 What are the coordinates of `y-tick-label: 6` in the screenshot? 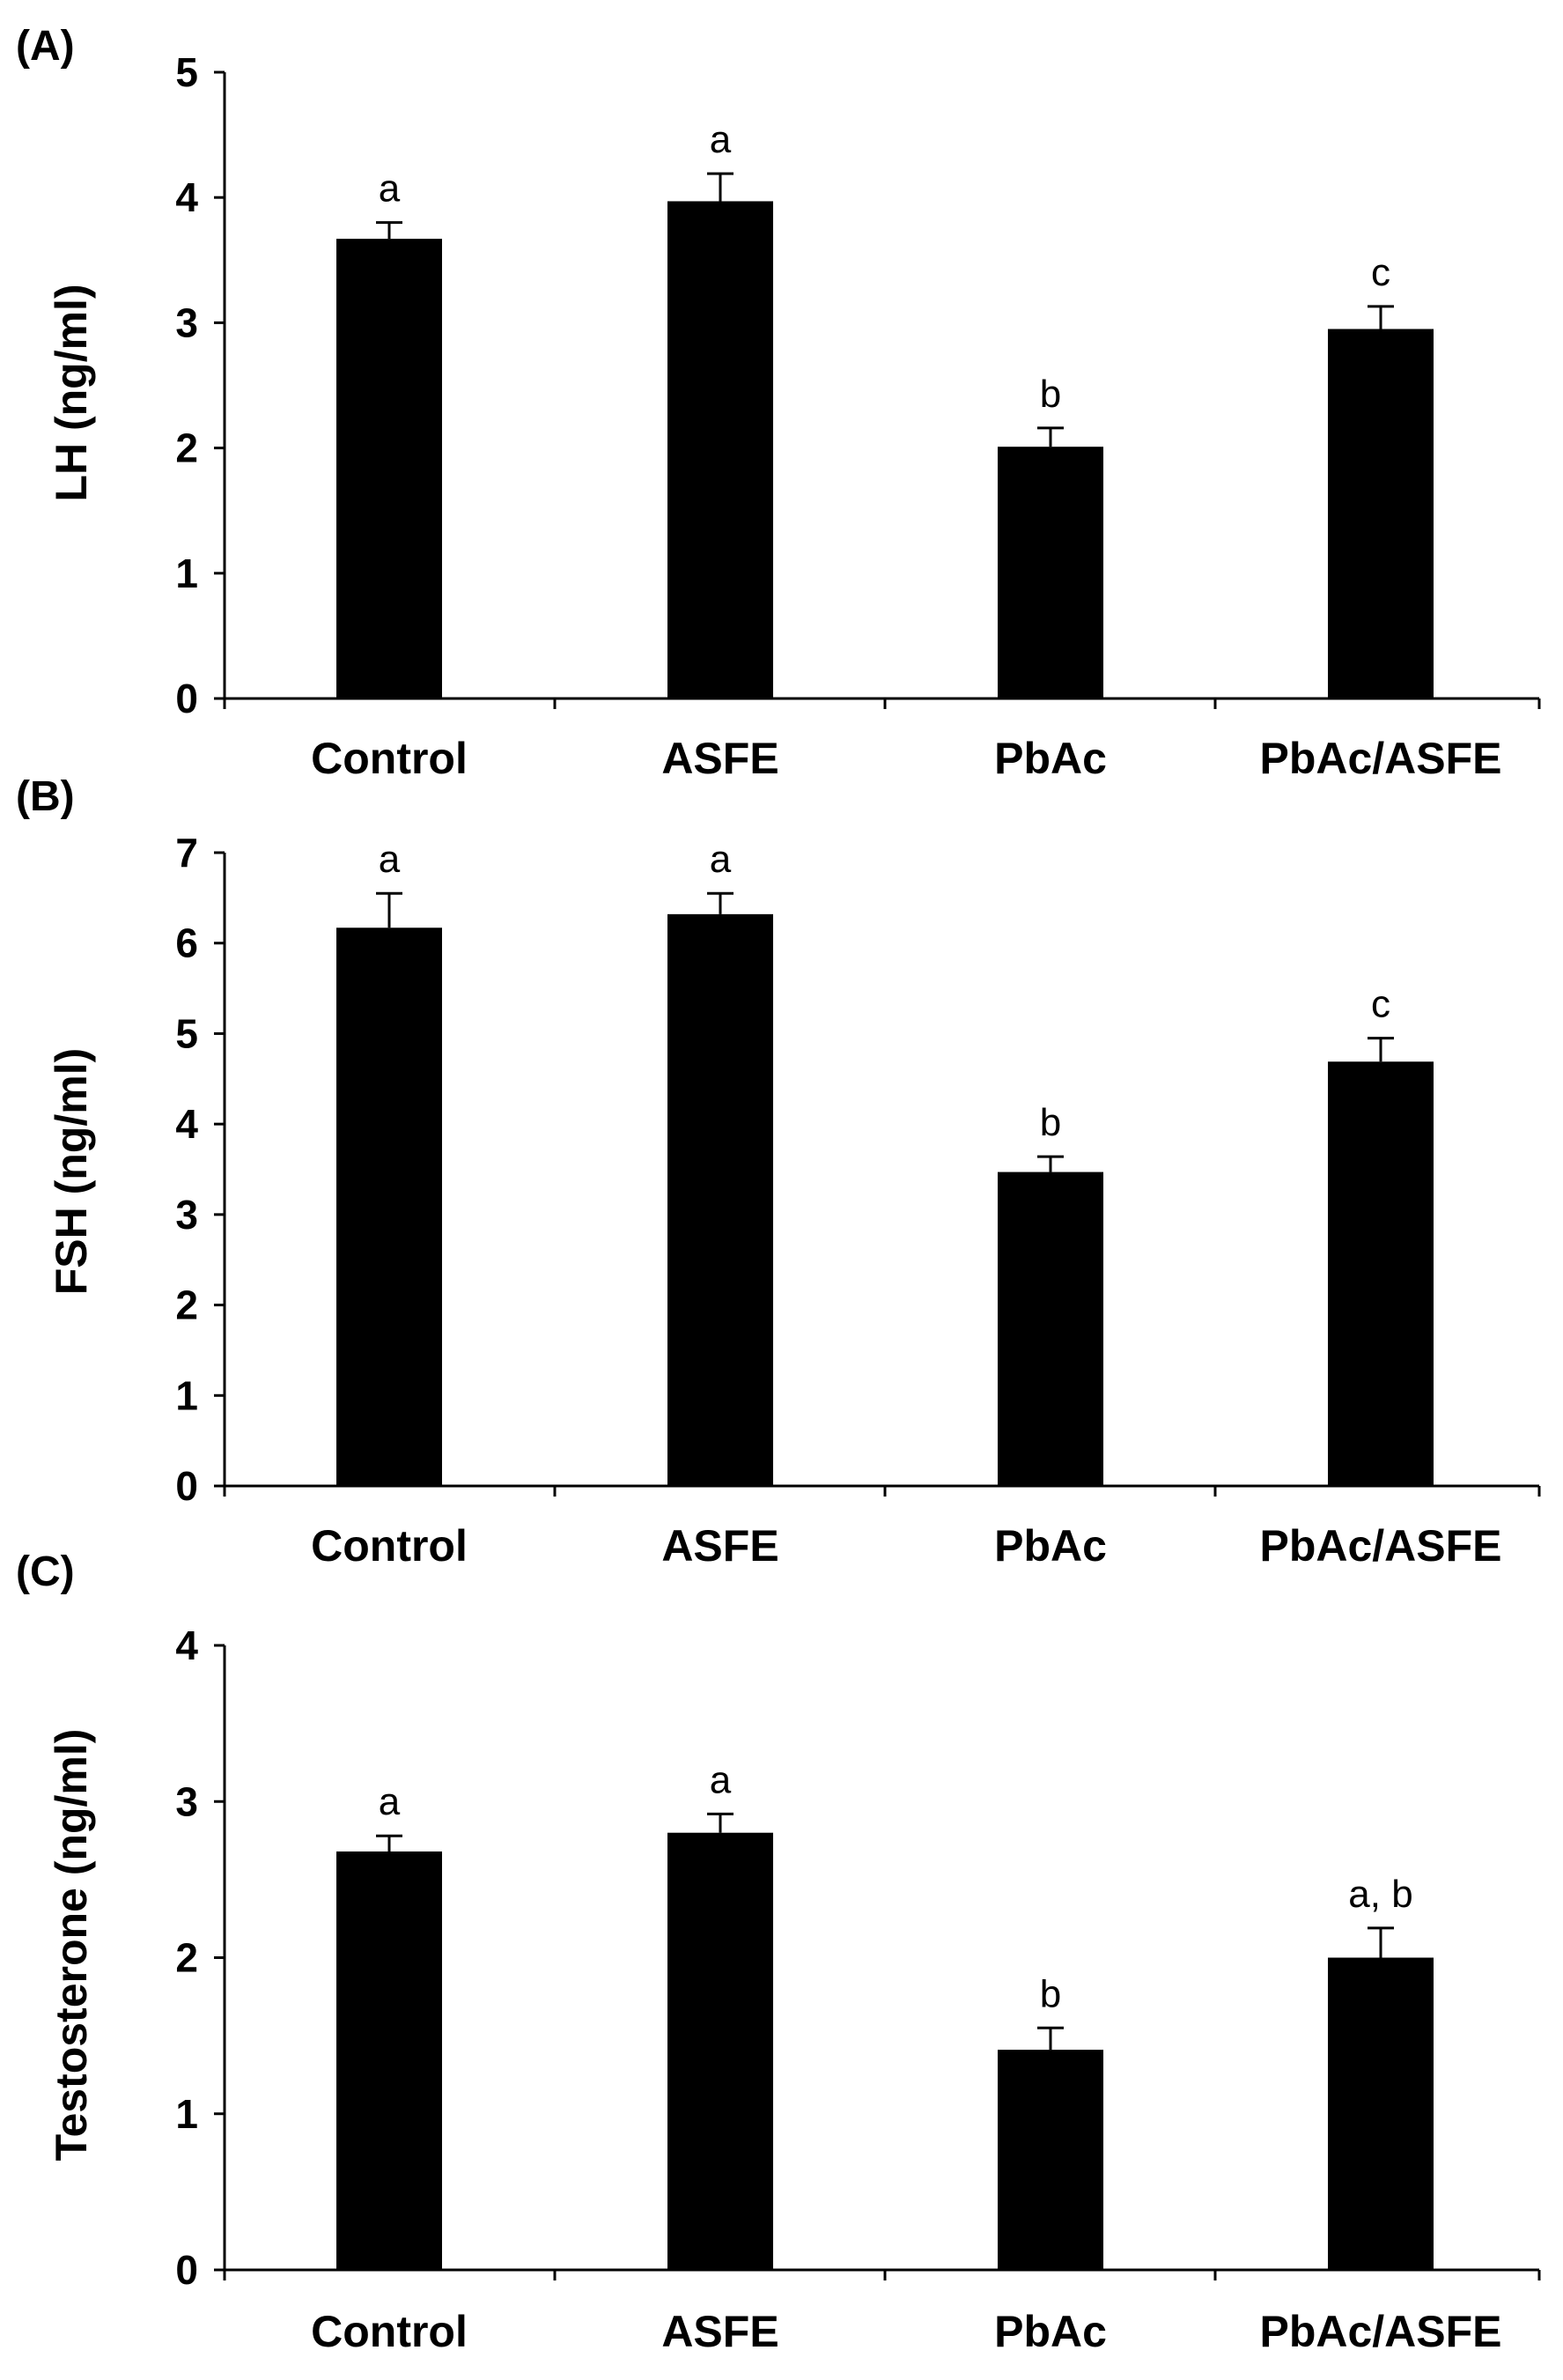 It's located at (186, 943).